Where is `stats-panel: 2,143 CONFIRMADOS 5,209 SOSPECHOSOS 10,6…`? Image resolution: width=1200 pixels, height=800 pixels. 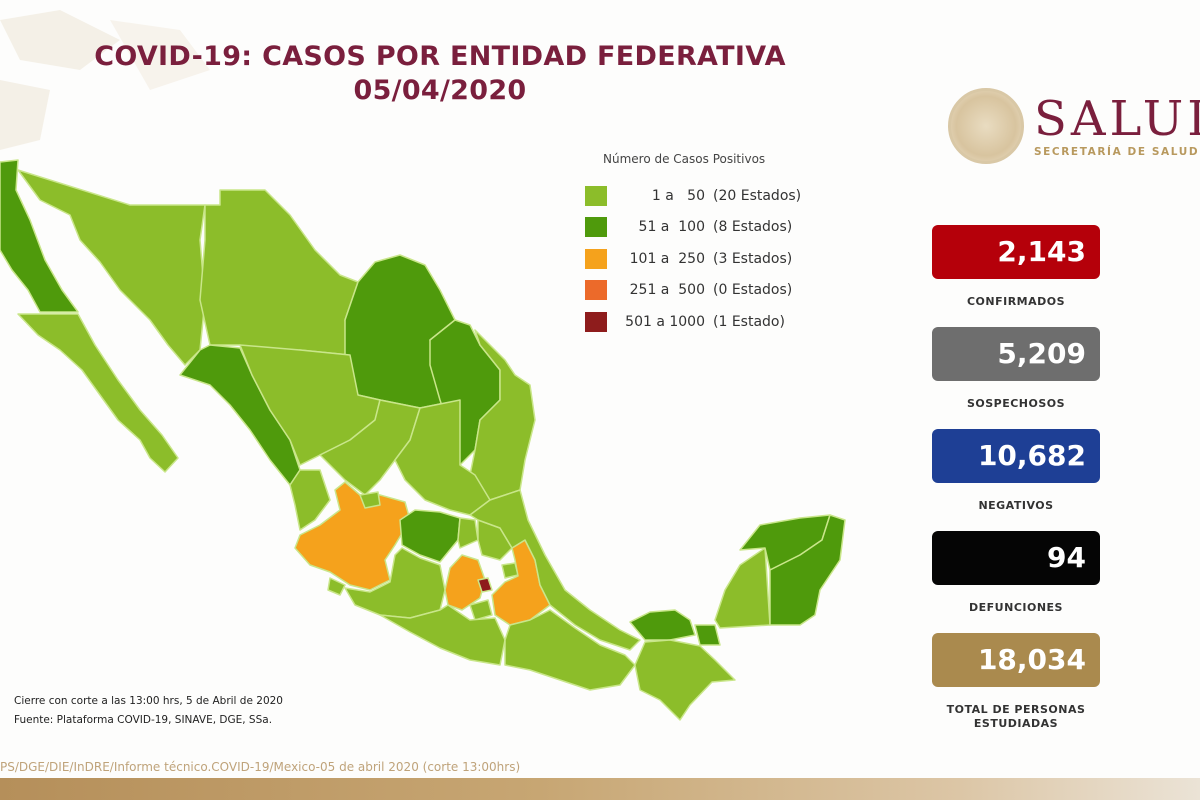 stats-panel: 2,143 CONFIRMADOS 5,209 SOSPECHOSOS 10,6… is located at coordinates (1016, 487).